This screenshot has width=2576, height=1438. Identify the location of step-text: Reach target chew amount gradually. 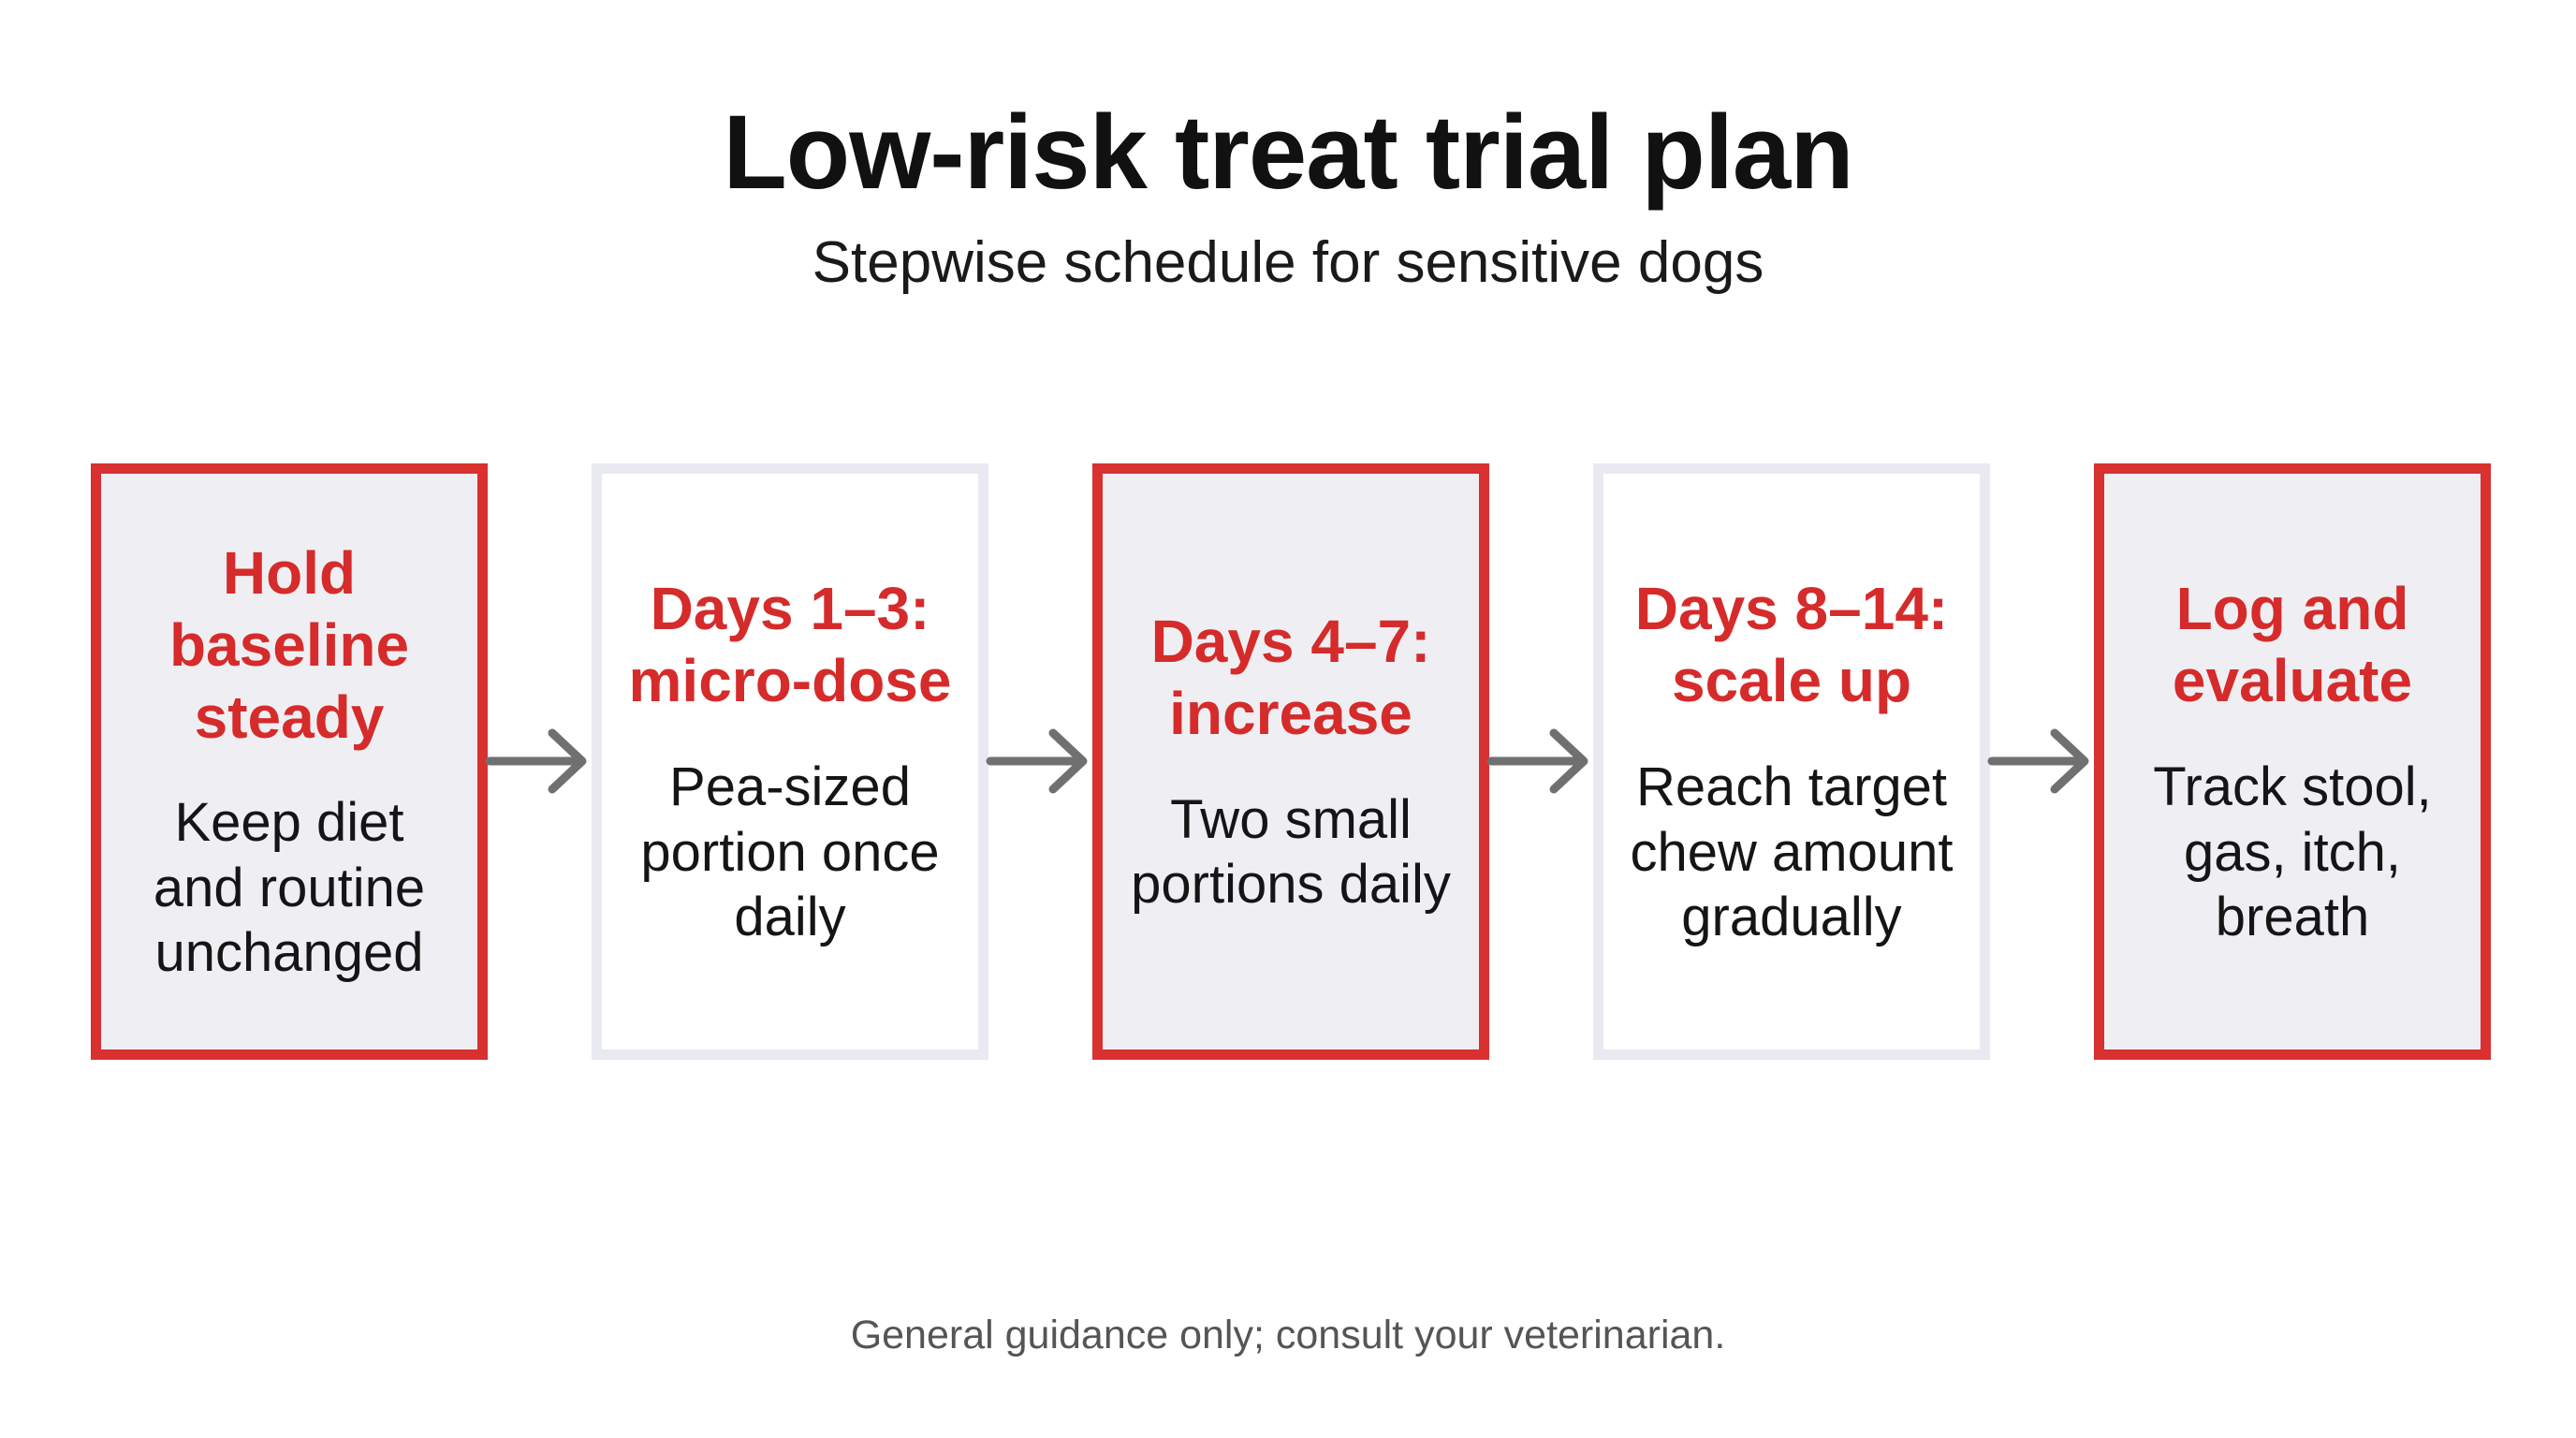
(1792, 852).